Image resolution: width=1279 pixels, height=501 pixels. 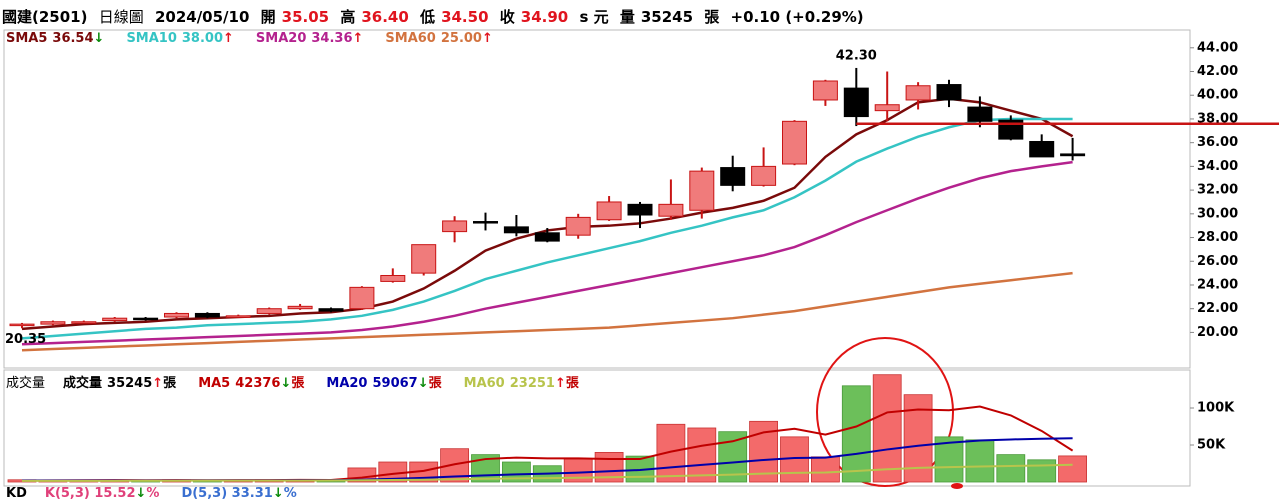 I want to click on highlight-circle, so click(x=885, y=412).